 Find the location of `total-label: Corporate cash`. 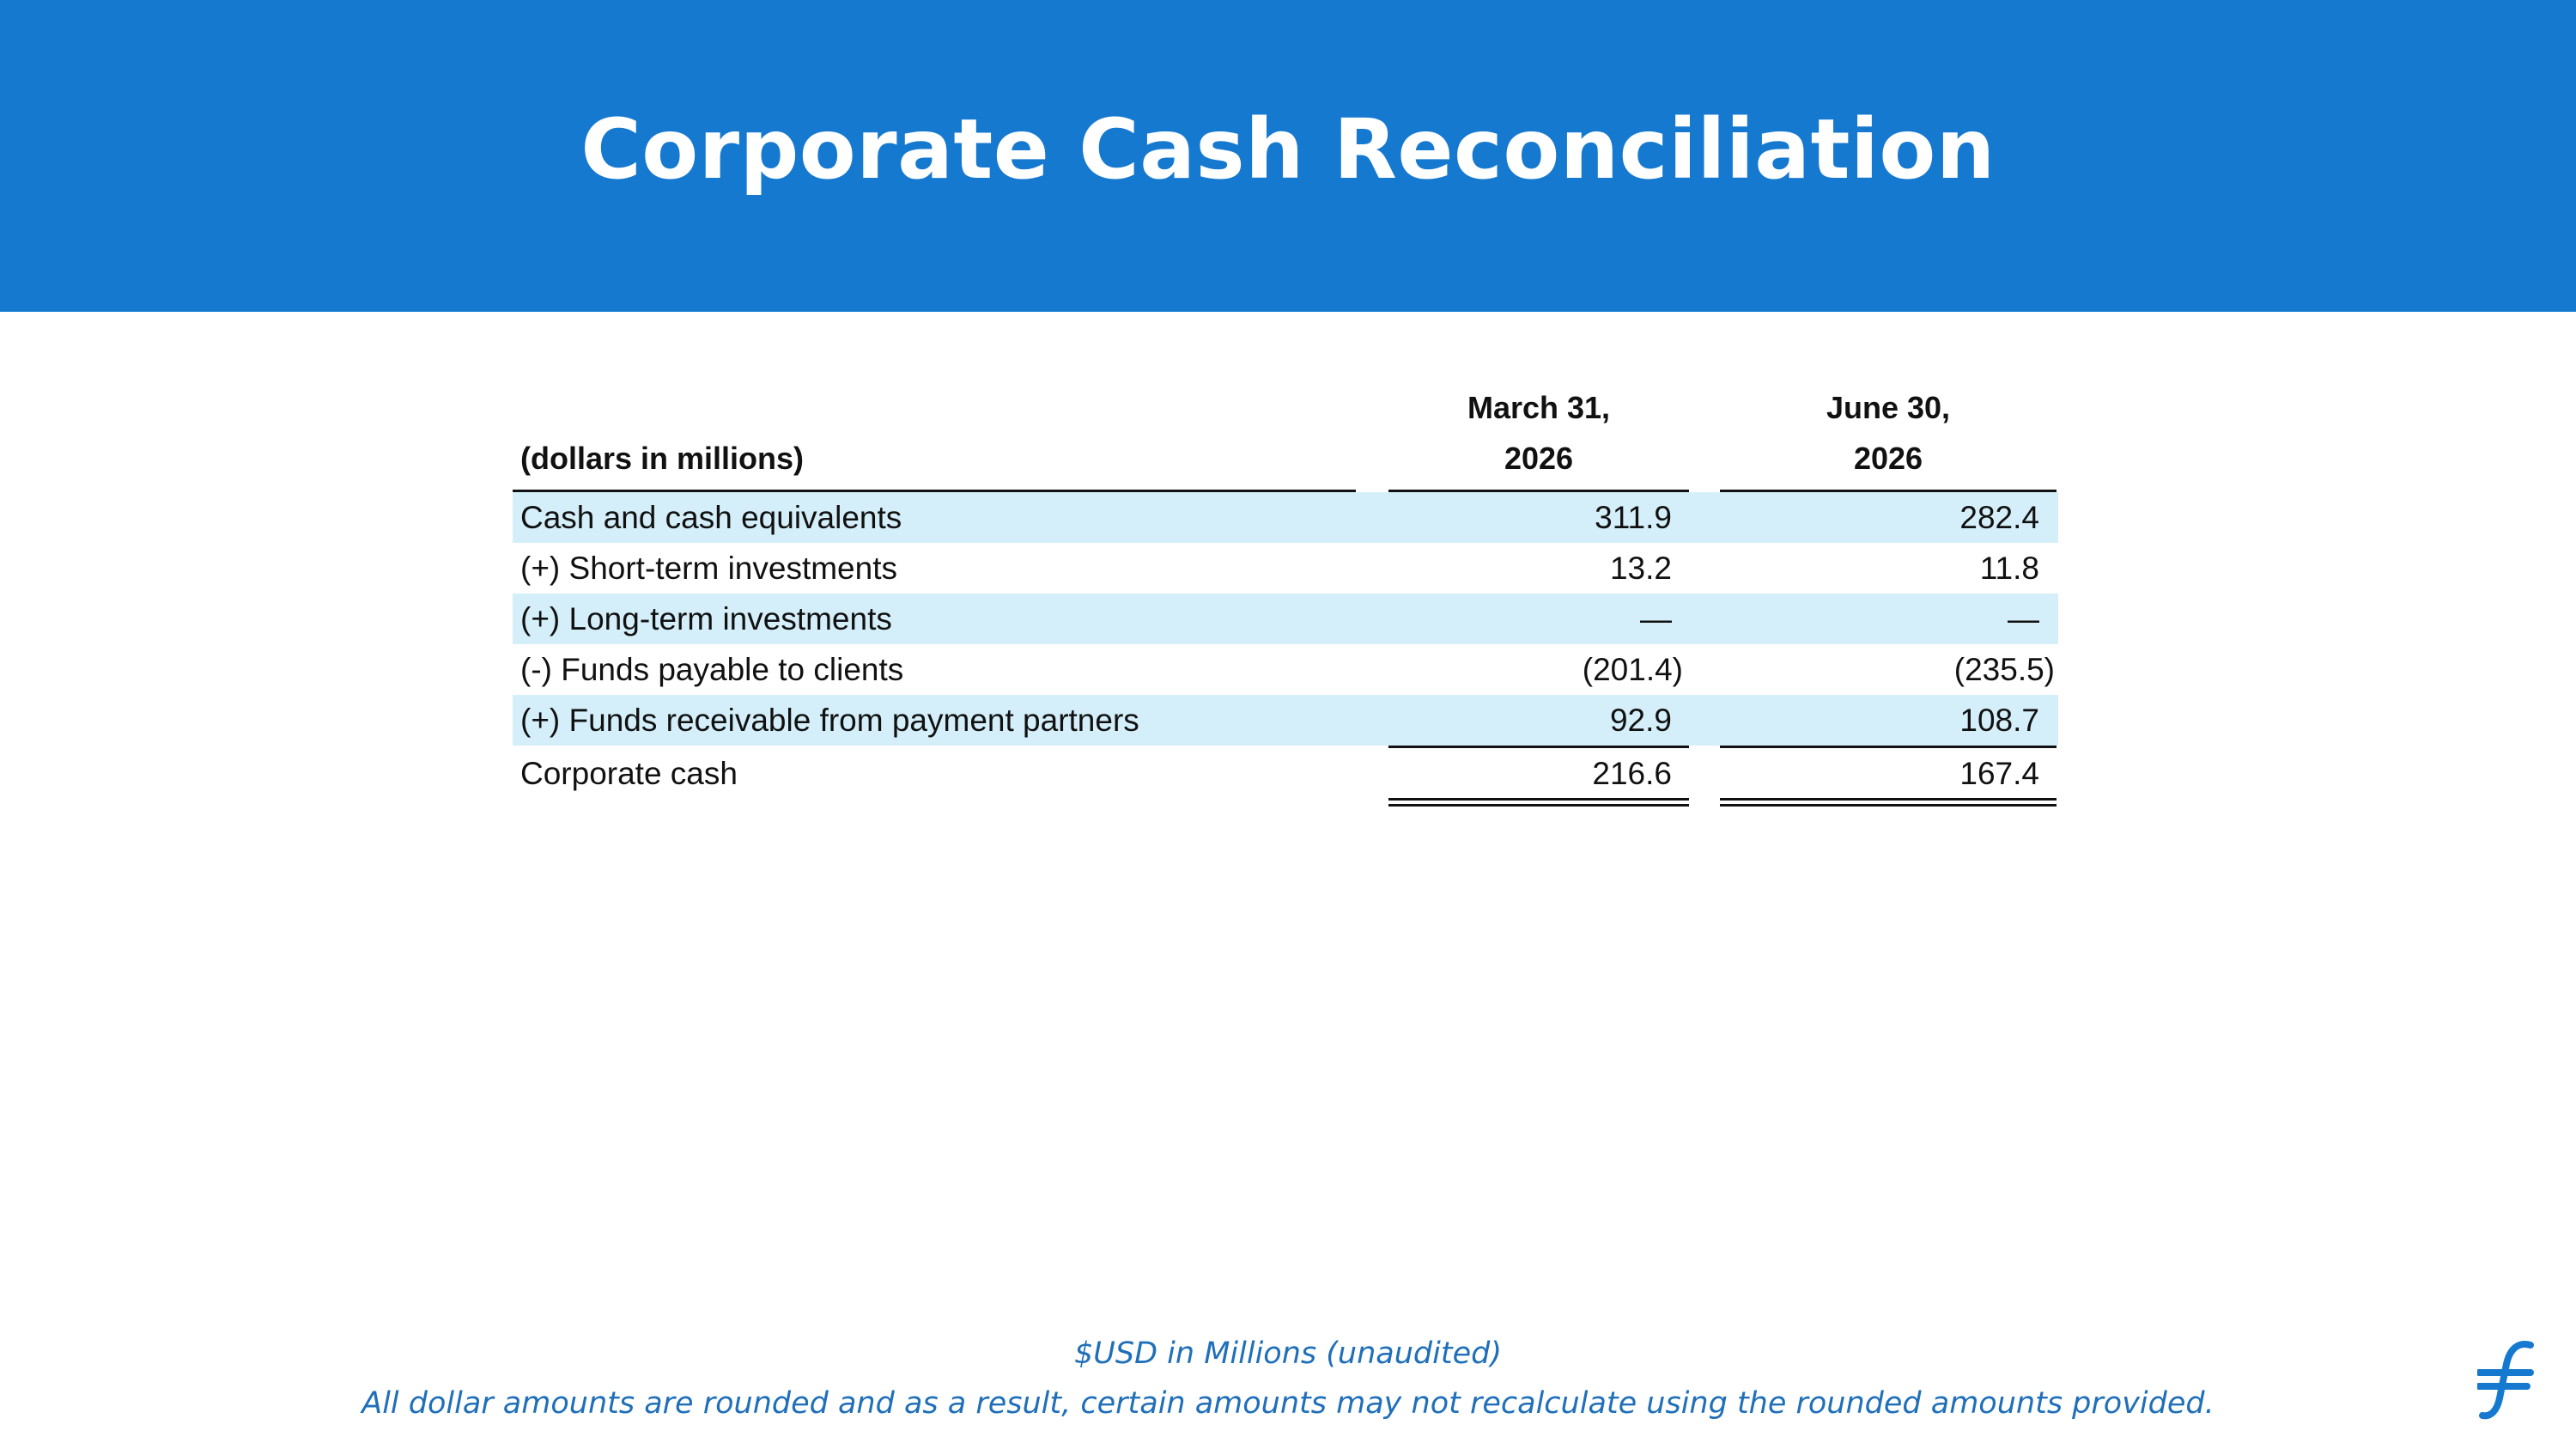

total-label: Corporate cash is located at coordinates (629, 773).